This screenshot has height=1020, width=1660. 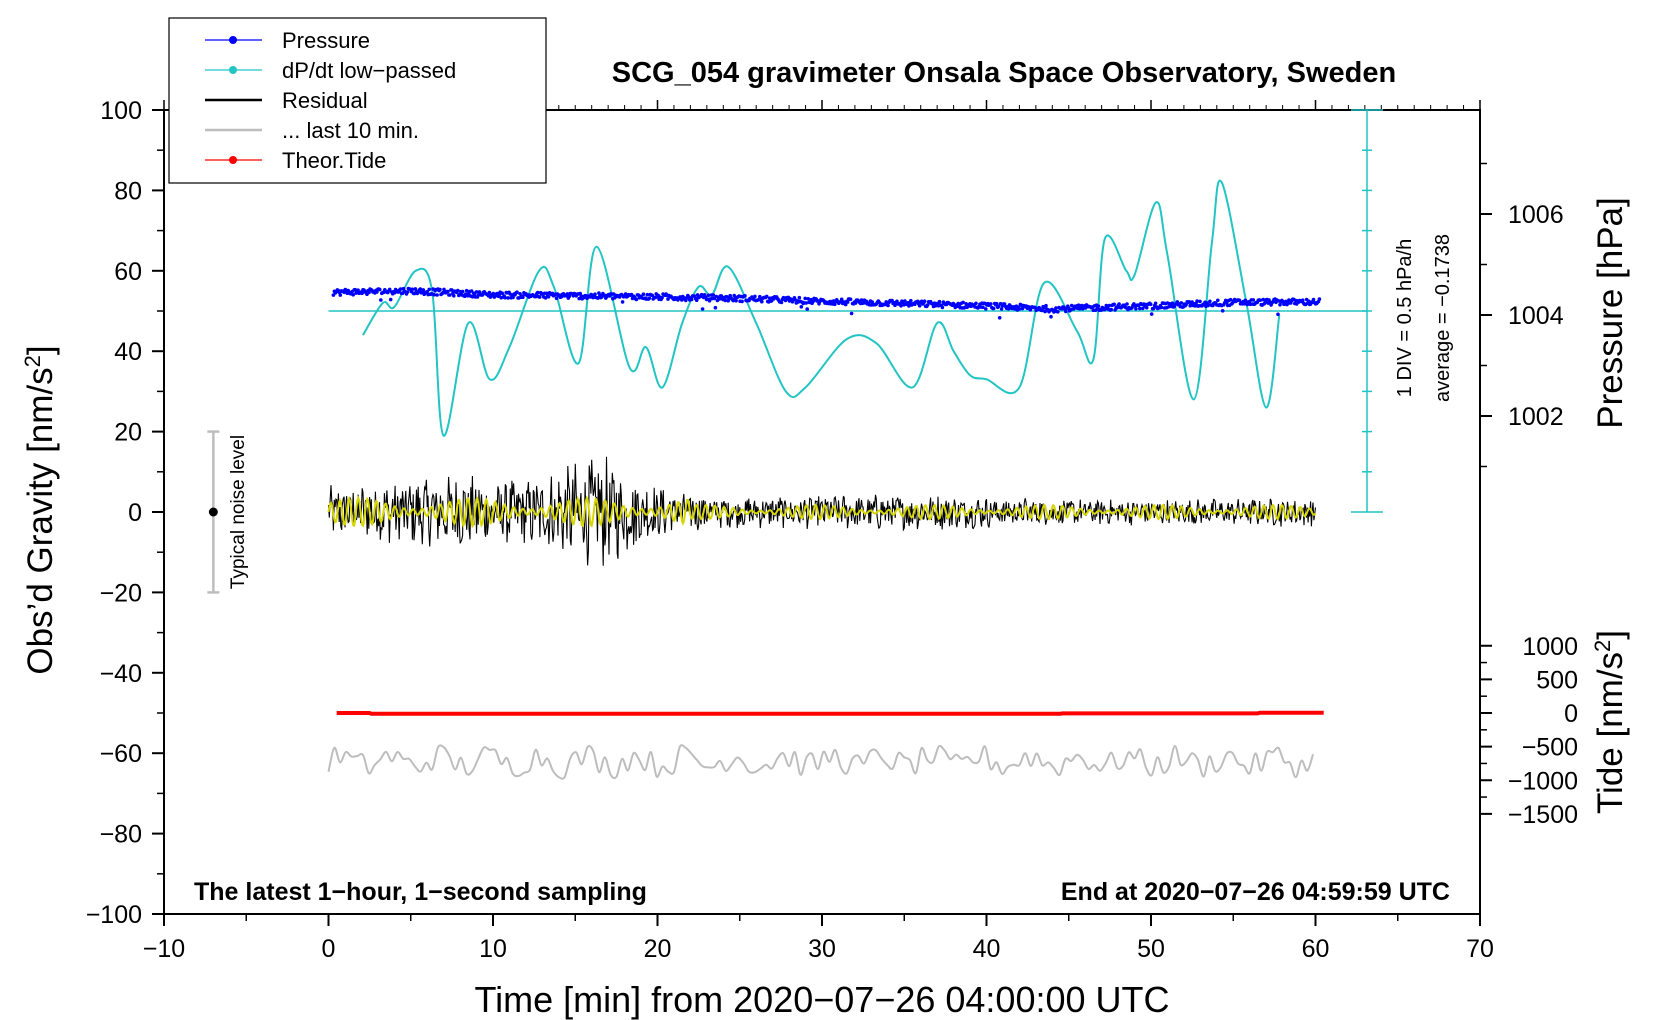 What do you see at coordinates (164, 949) in the screenshot?
I see `x-tick-label: −10` at bounding box center [164, 949].